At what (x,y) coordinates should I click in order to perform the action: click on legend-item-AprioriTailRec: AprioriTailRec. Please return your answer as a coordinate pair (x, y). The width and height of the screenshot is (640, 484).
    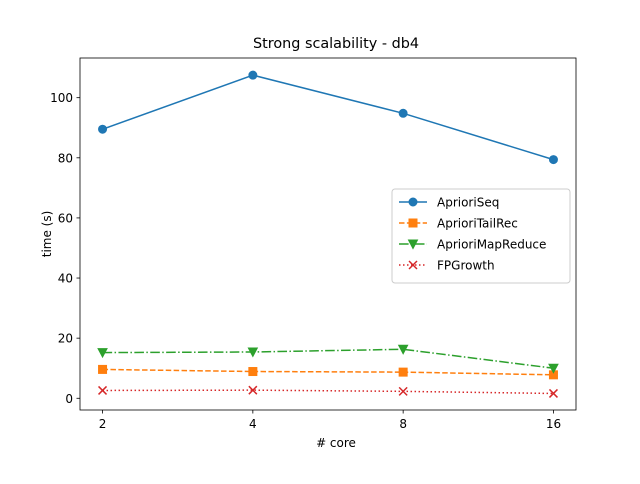
    Looking at the image, I should click on (458, 224).